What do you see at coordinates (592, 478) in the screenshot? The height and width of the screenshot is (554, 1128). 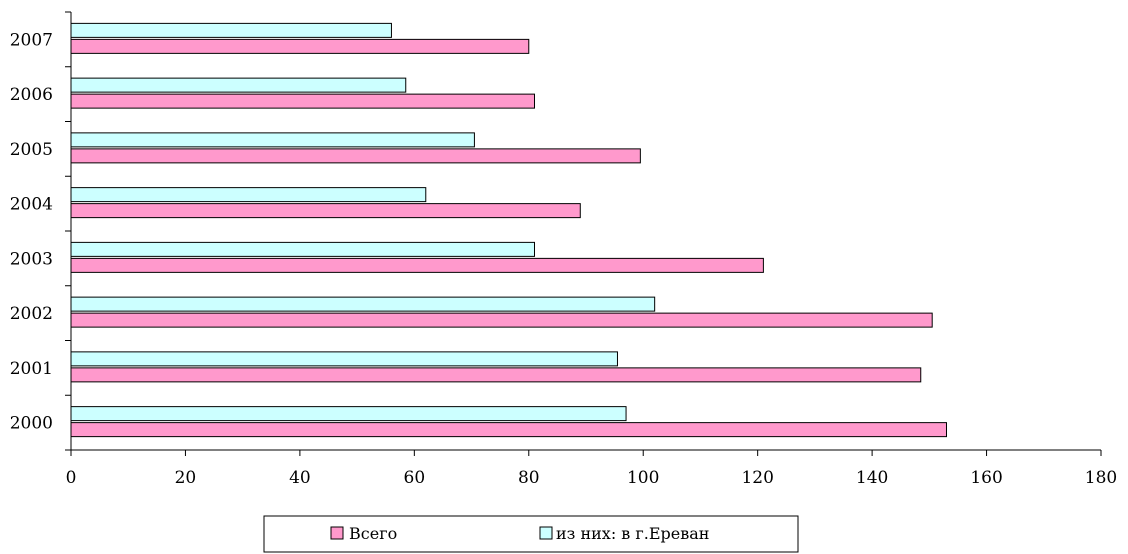 I see `value-tick-labels: 0 20 40 60 80 100 120 140 160 180` at bounding box center [592, 478].